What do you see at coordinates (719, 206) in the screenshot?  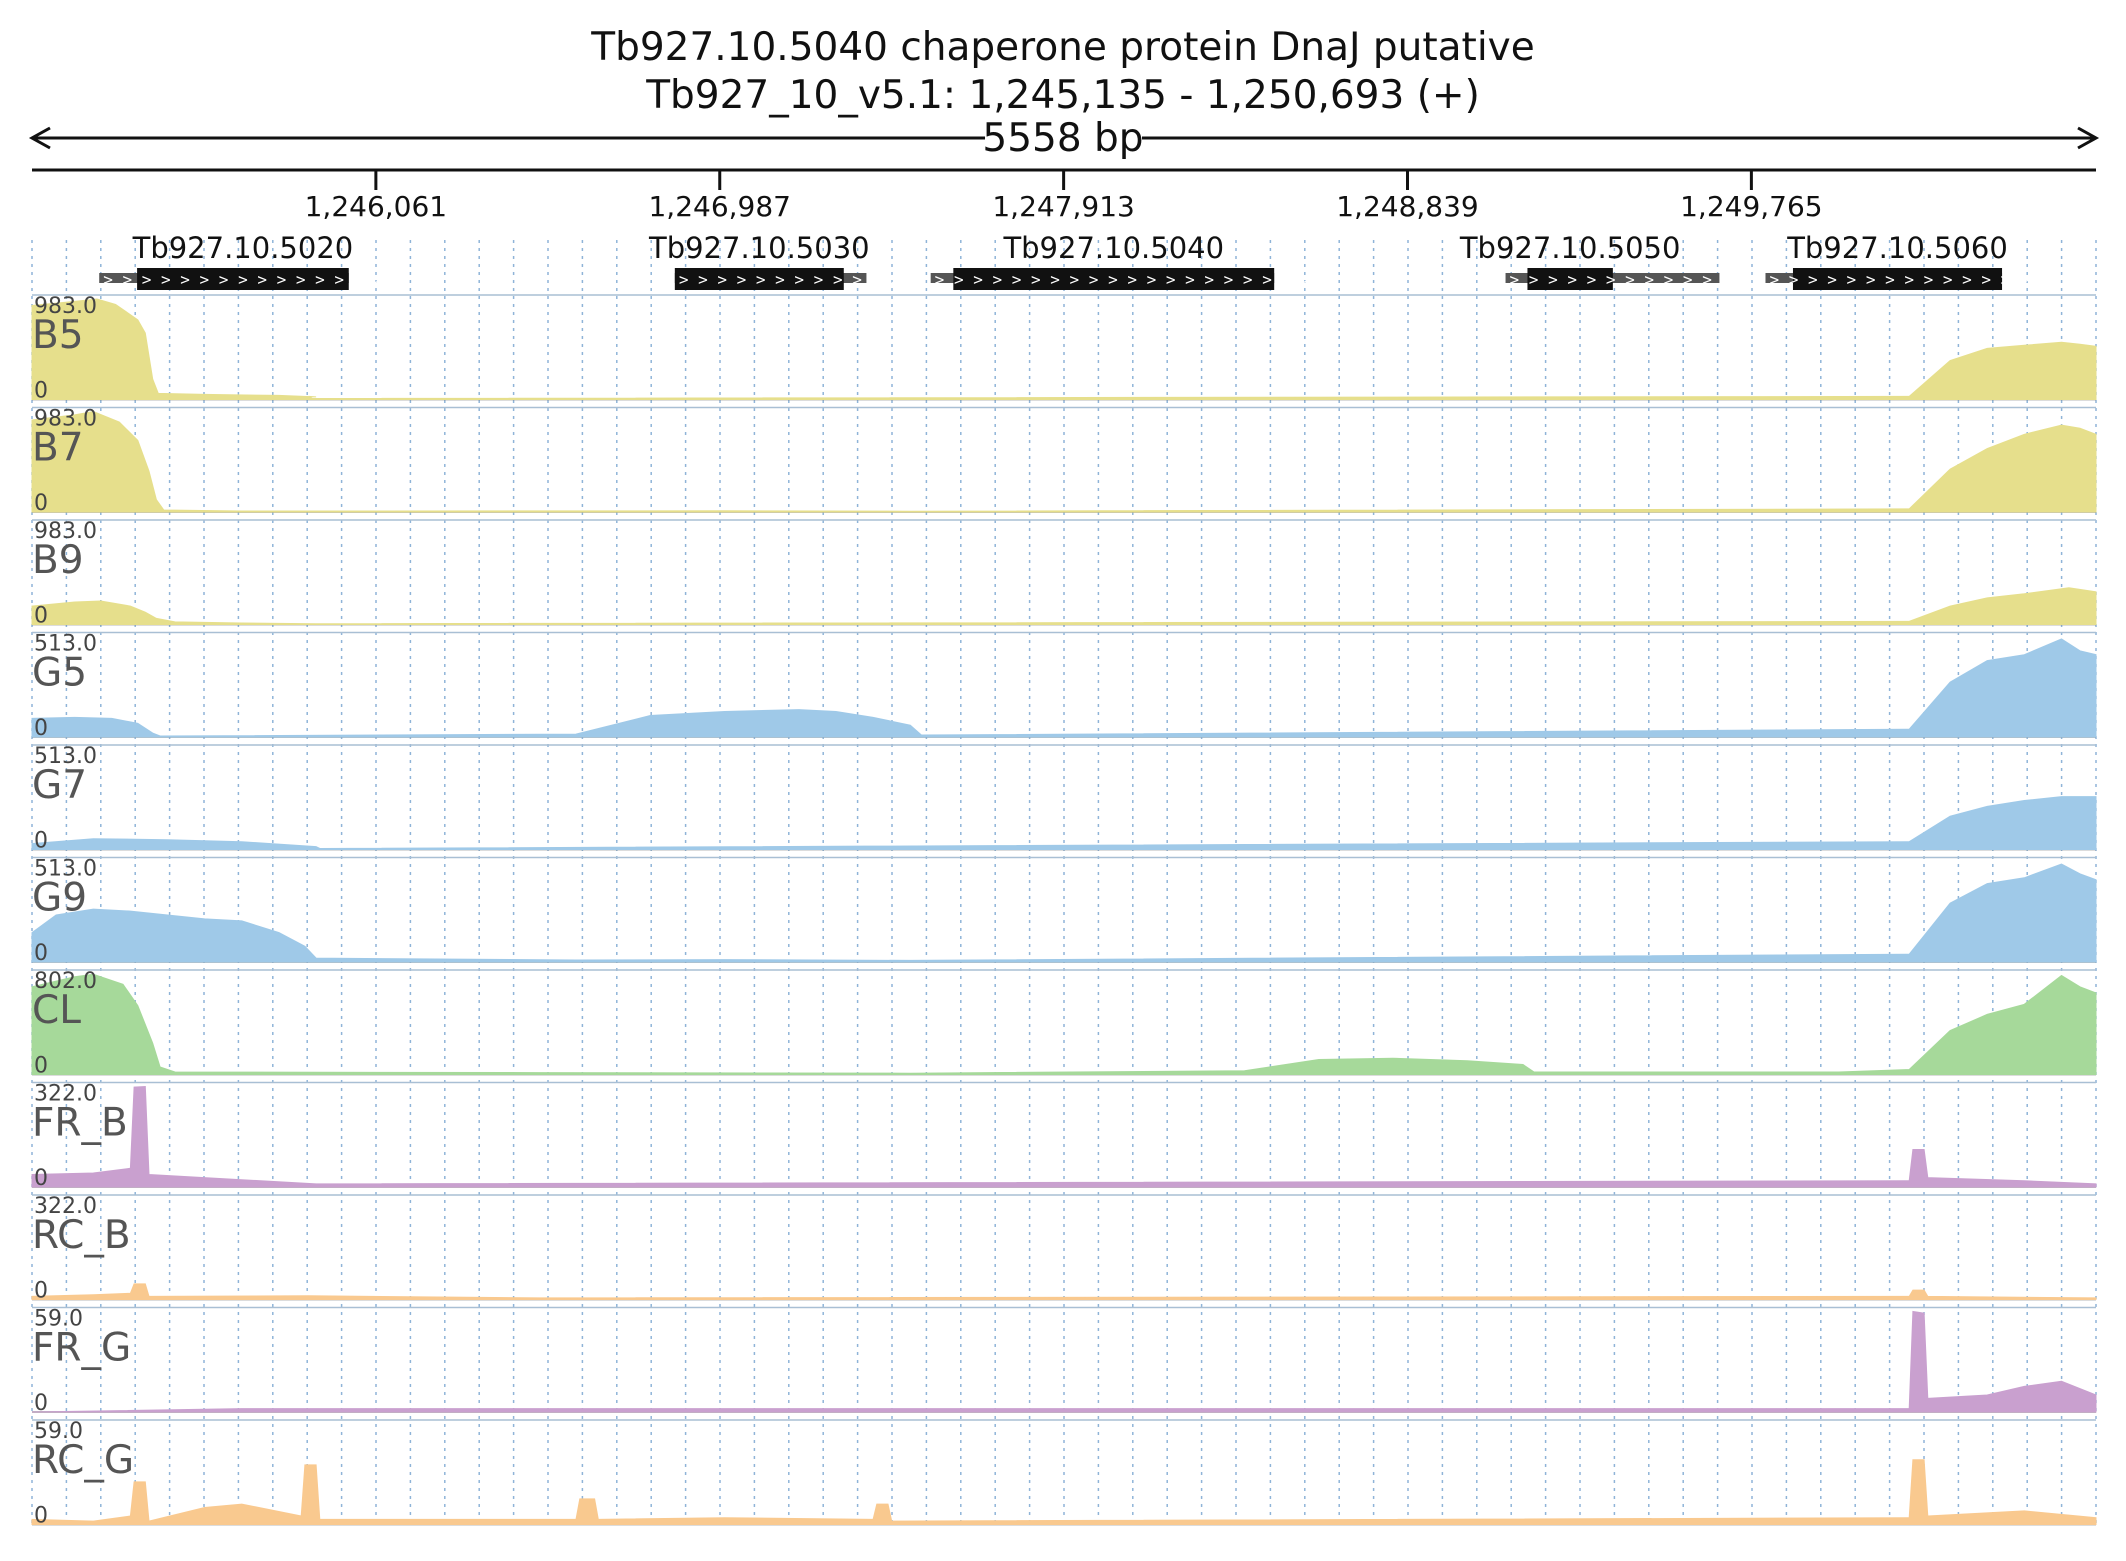 I see `x-tick-label: 1,246,987` at bounding box center [719, 206].